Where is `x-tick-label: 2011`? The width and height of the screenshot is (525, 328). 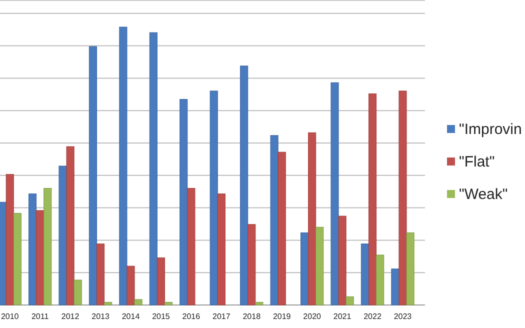
x-tick-label: 2011 is located at coordinates (40, 316).